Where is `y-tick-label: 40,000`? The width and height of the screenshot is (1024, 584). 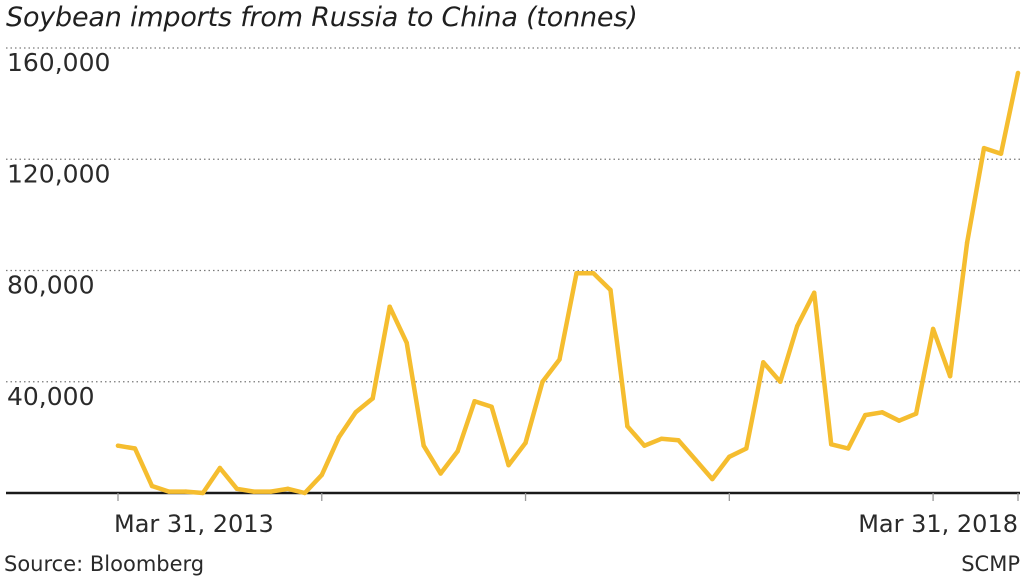
y-tick-label: 40,000 is located at coordinates (50, 396).